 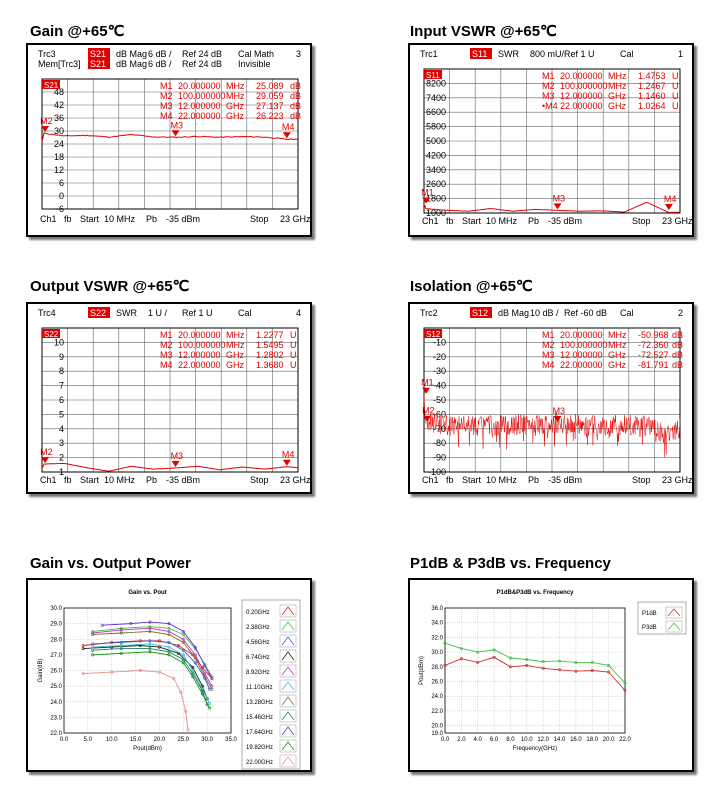 What do you see at coordinates (170, 137) in the screenshot?
I see `trace-line` at bounding box center [170, 137].